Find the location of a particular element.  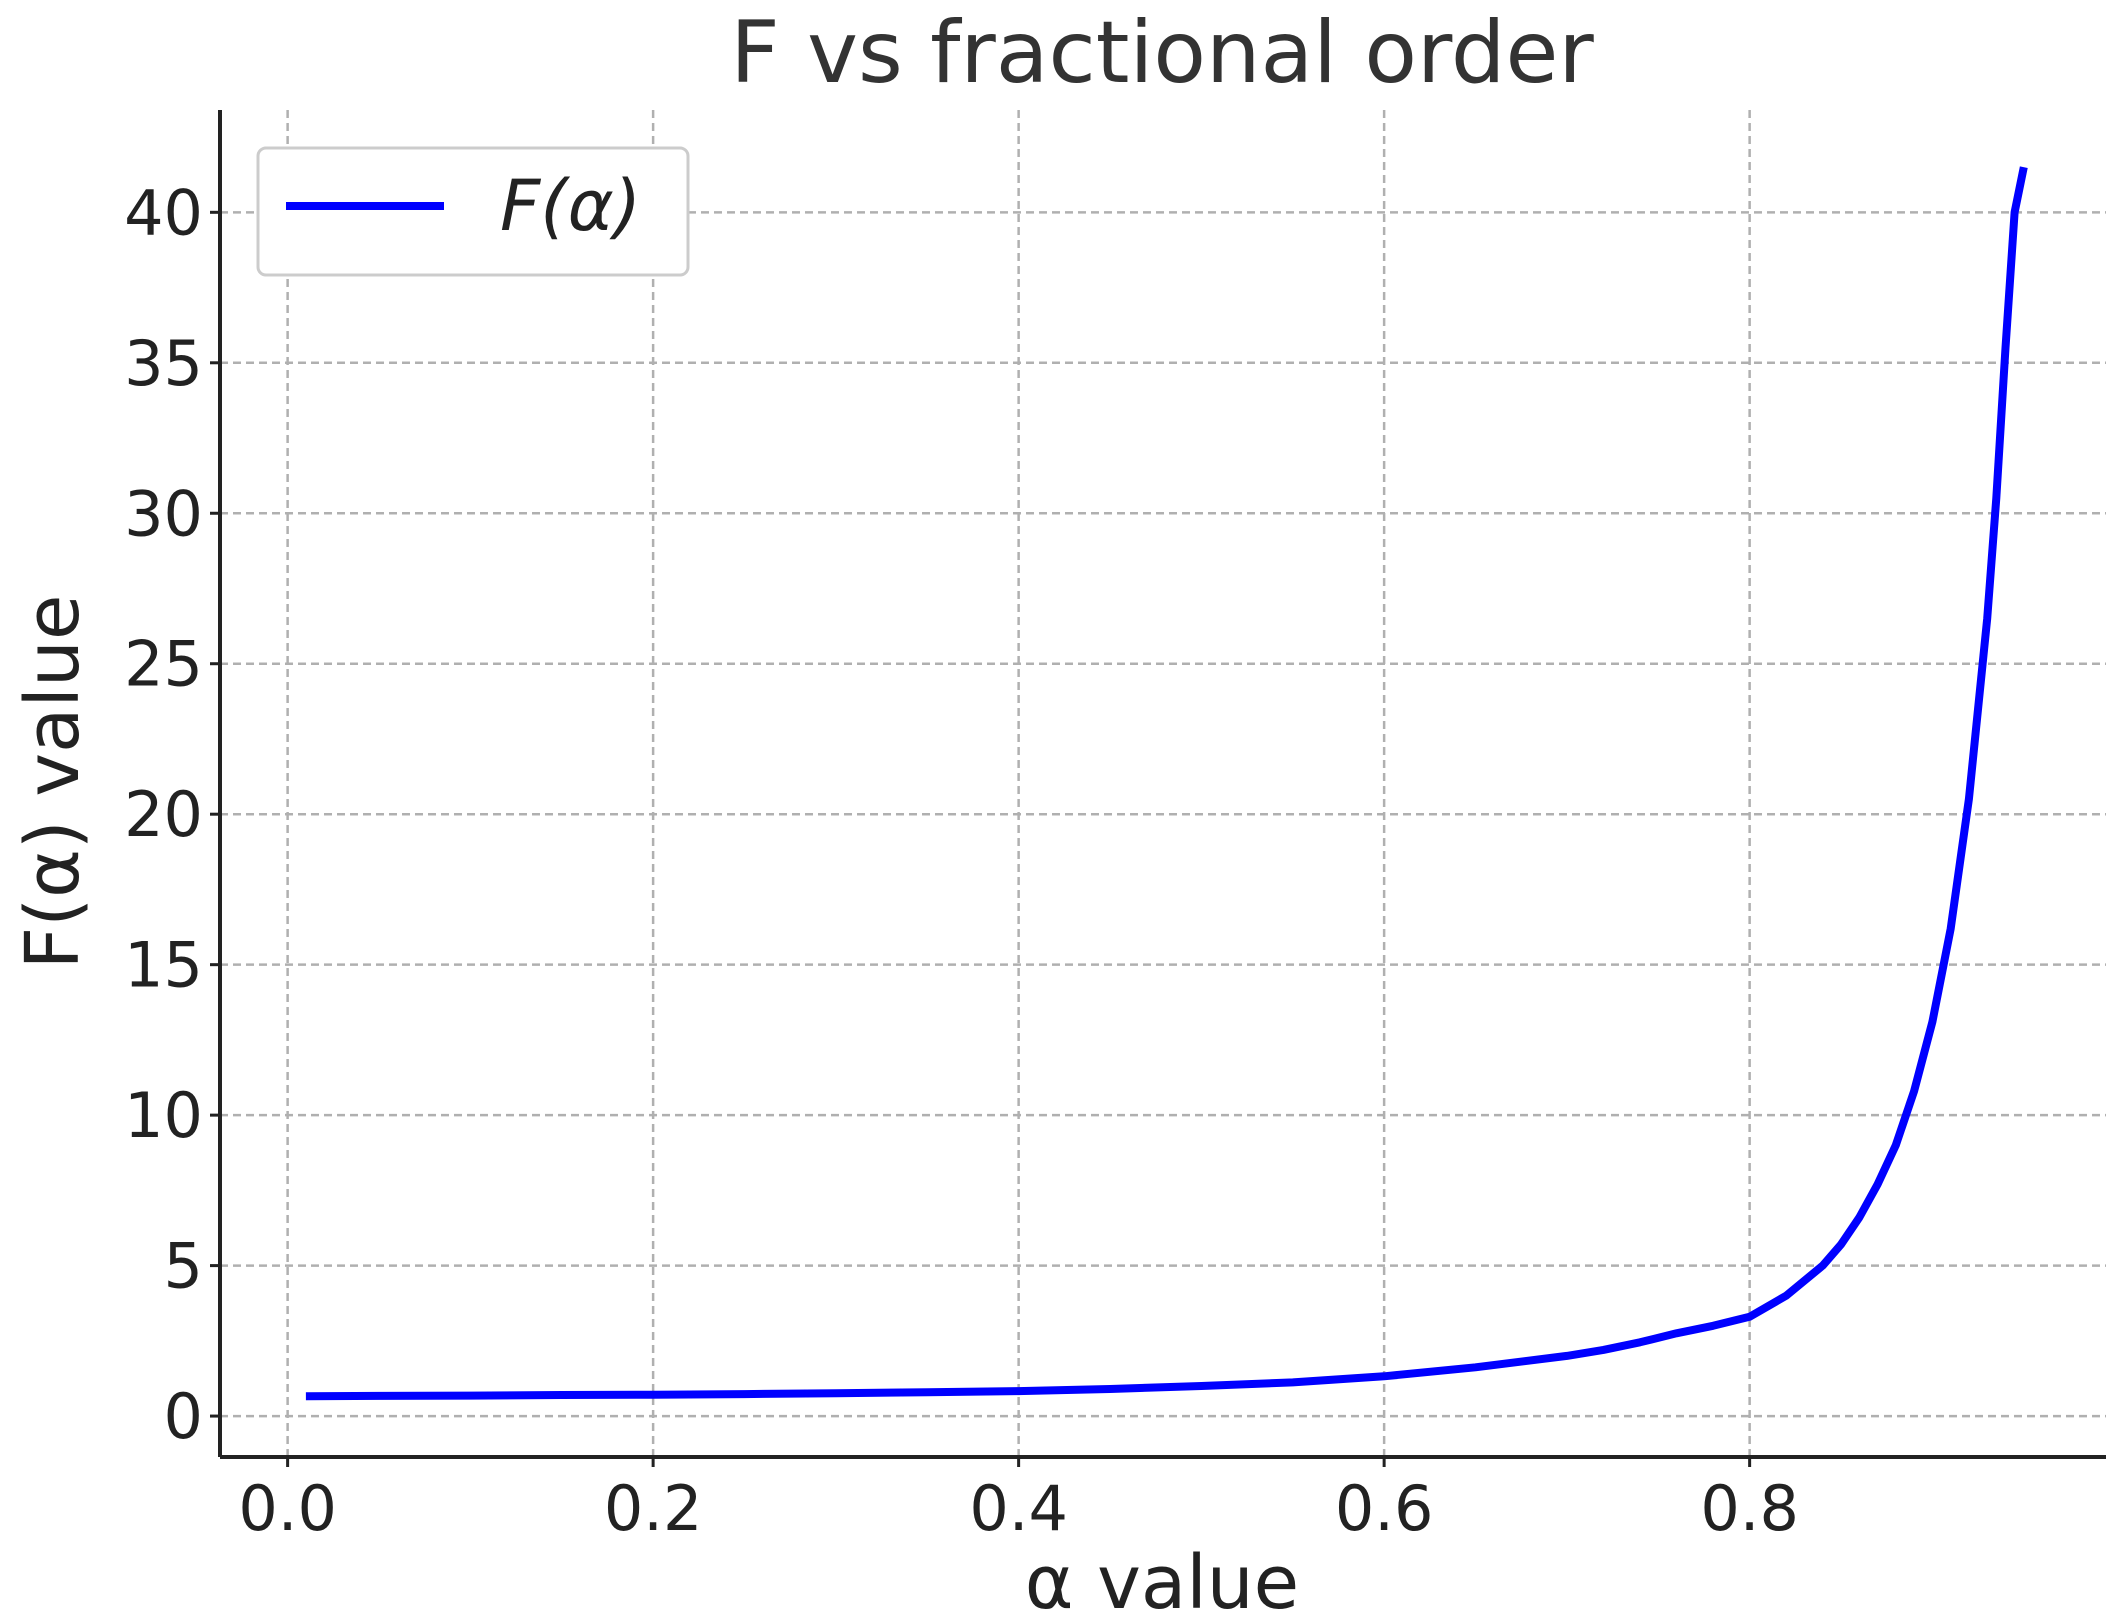

y-tick-label: 20 is located at coordinates (163, 814).